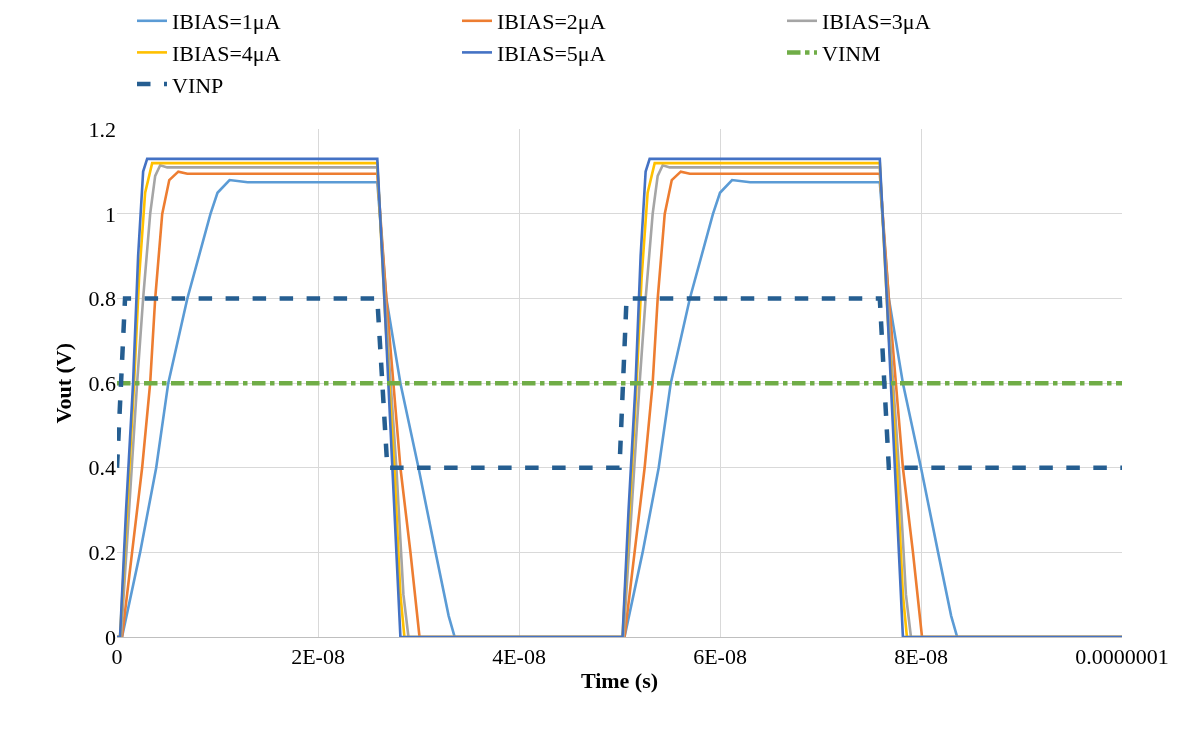 The width and height of the screenshot is (1195, 738). I want to click on legend-label: IBIAS=5μA, so click(551, 53).